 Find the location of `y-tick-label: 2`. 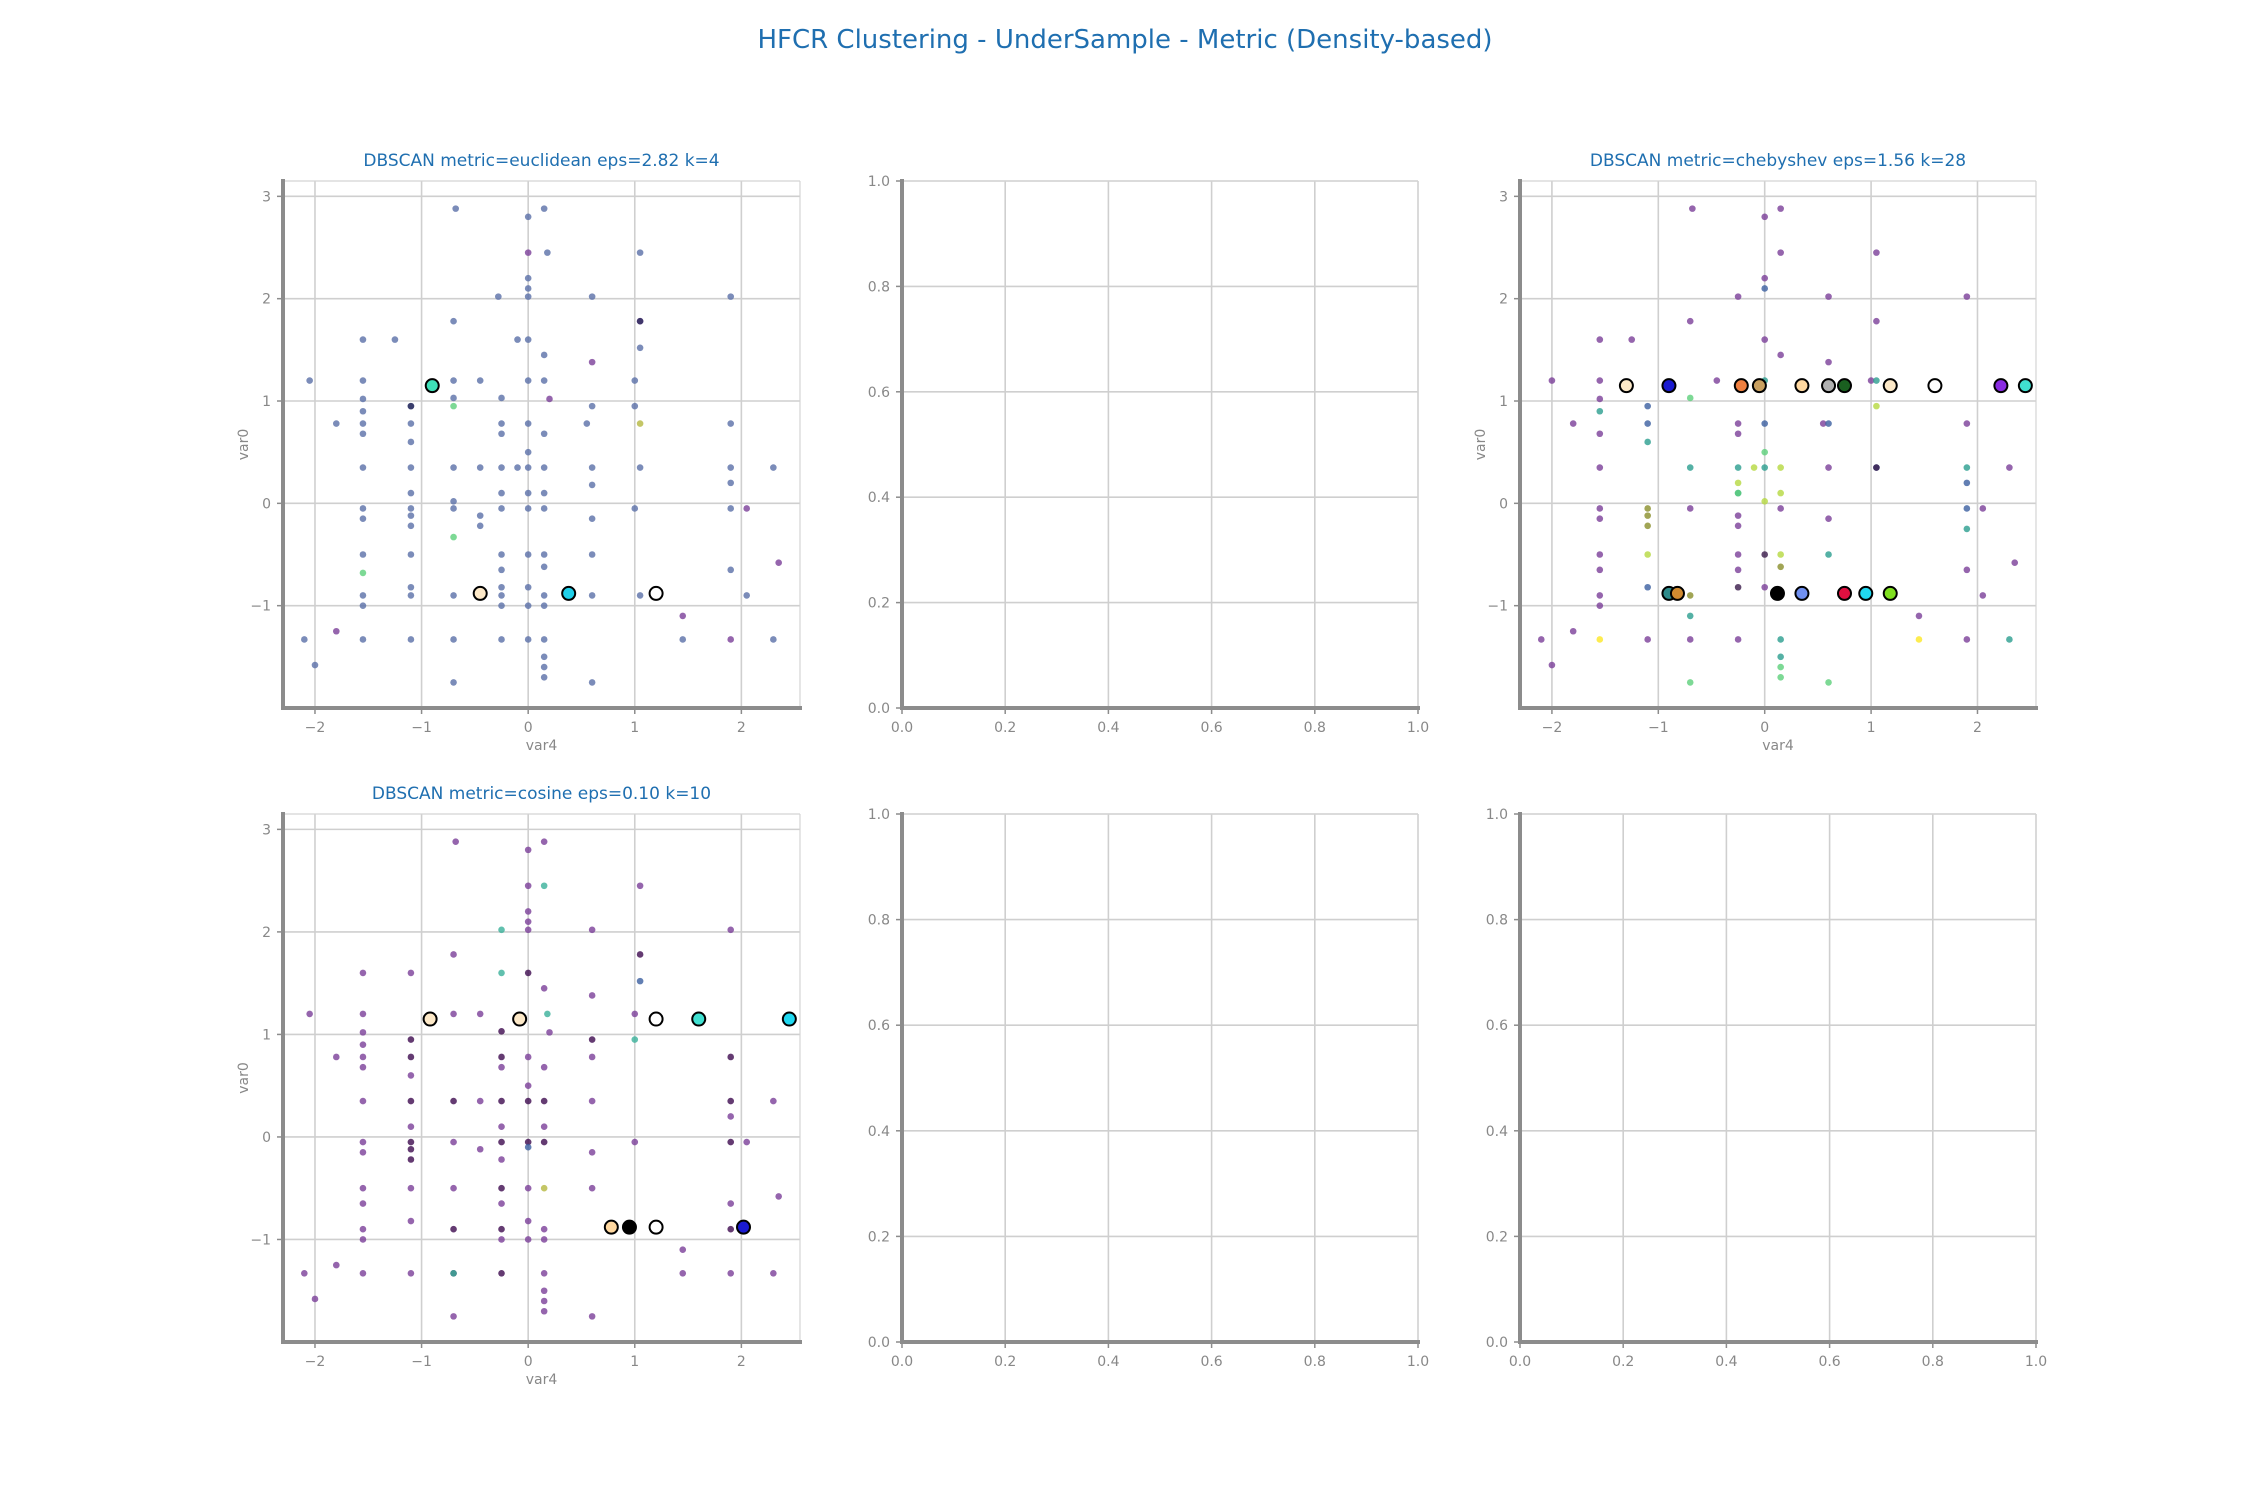

y-tick-label: 2 is located at coordinates (266, 300).